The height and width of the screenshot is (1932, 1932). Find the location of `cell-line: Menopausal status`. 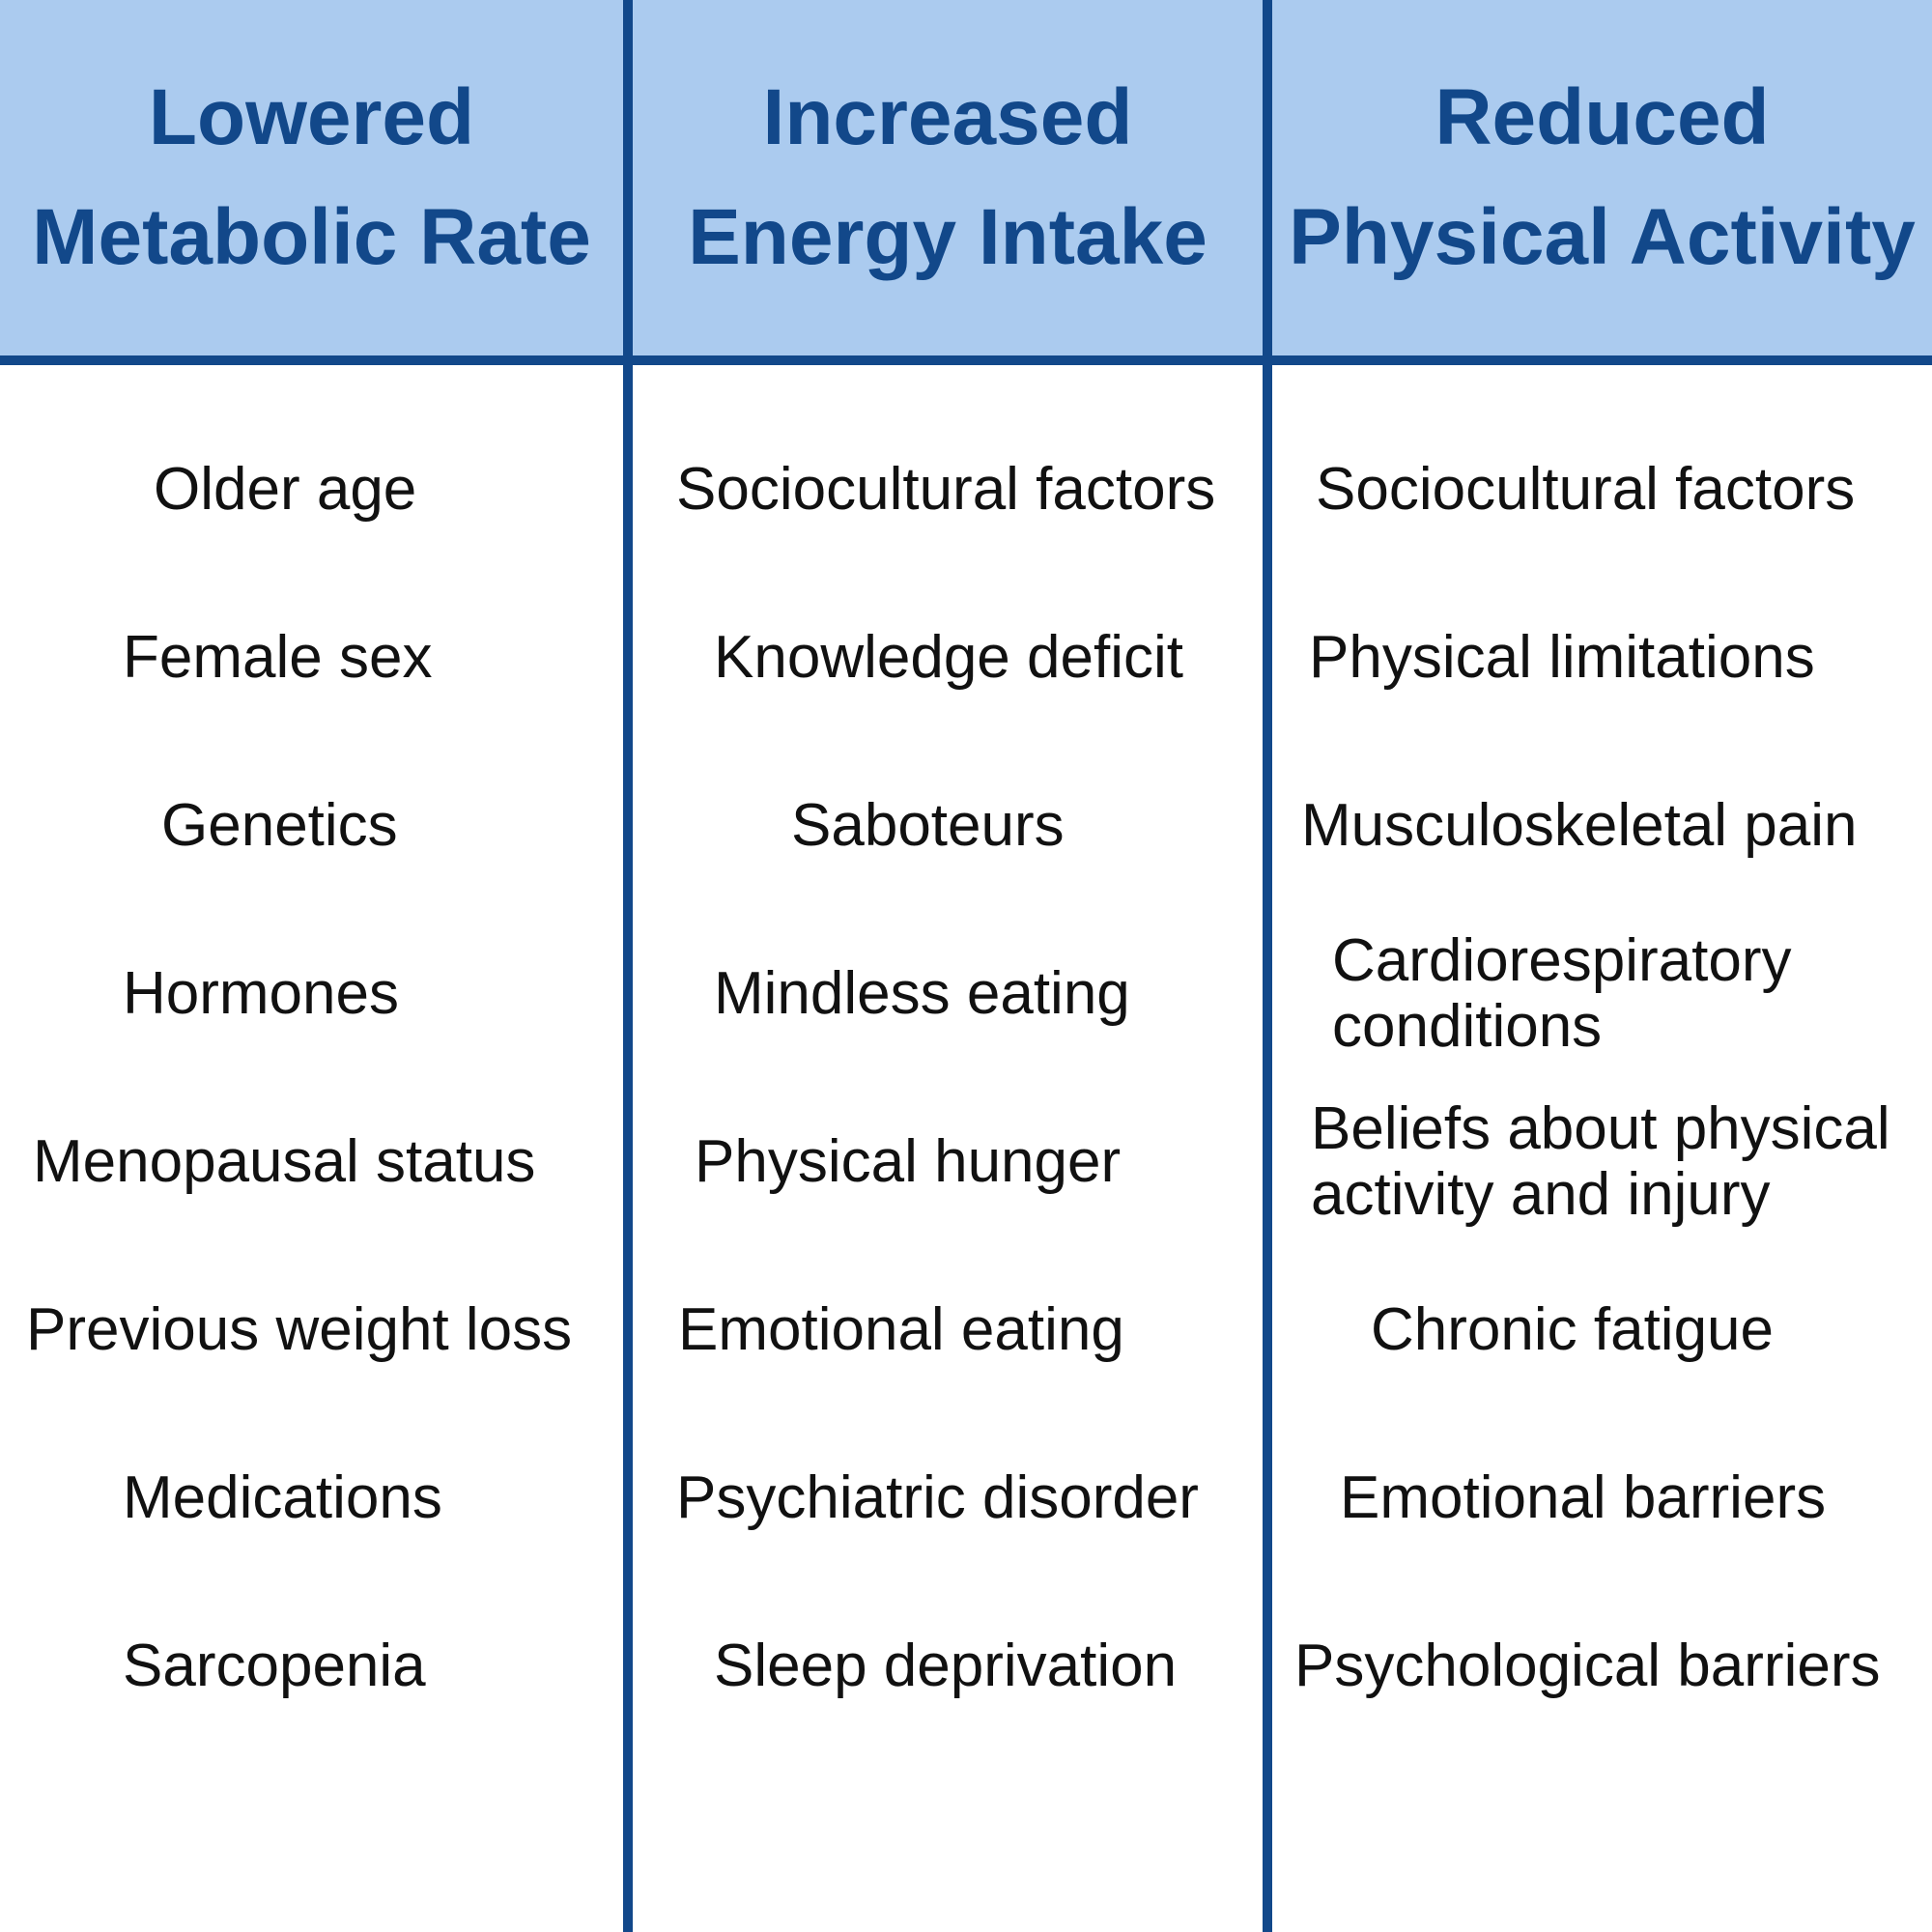

cell-line: Menopausal status is located at coordinates (284, 1161).